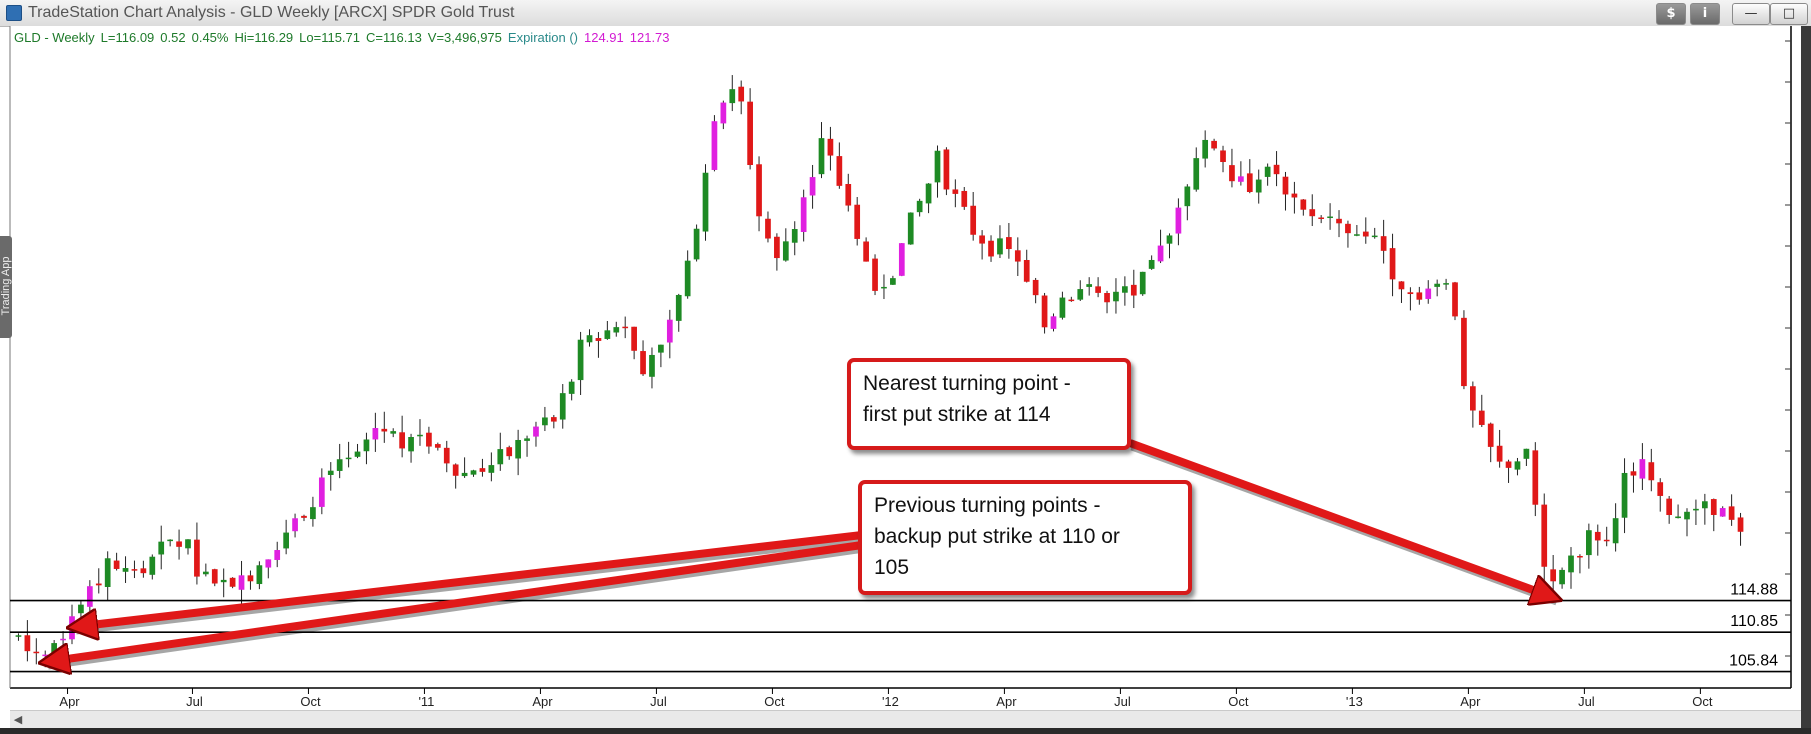 The width and height of the screenshot is (1811, 734). I want to click on info-button: i, so click(1705, 14).